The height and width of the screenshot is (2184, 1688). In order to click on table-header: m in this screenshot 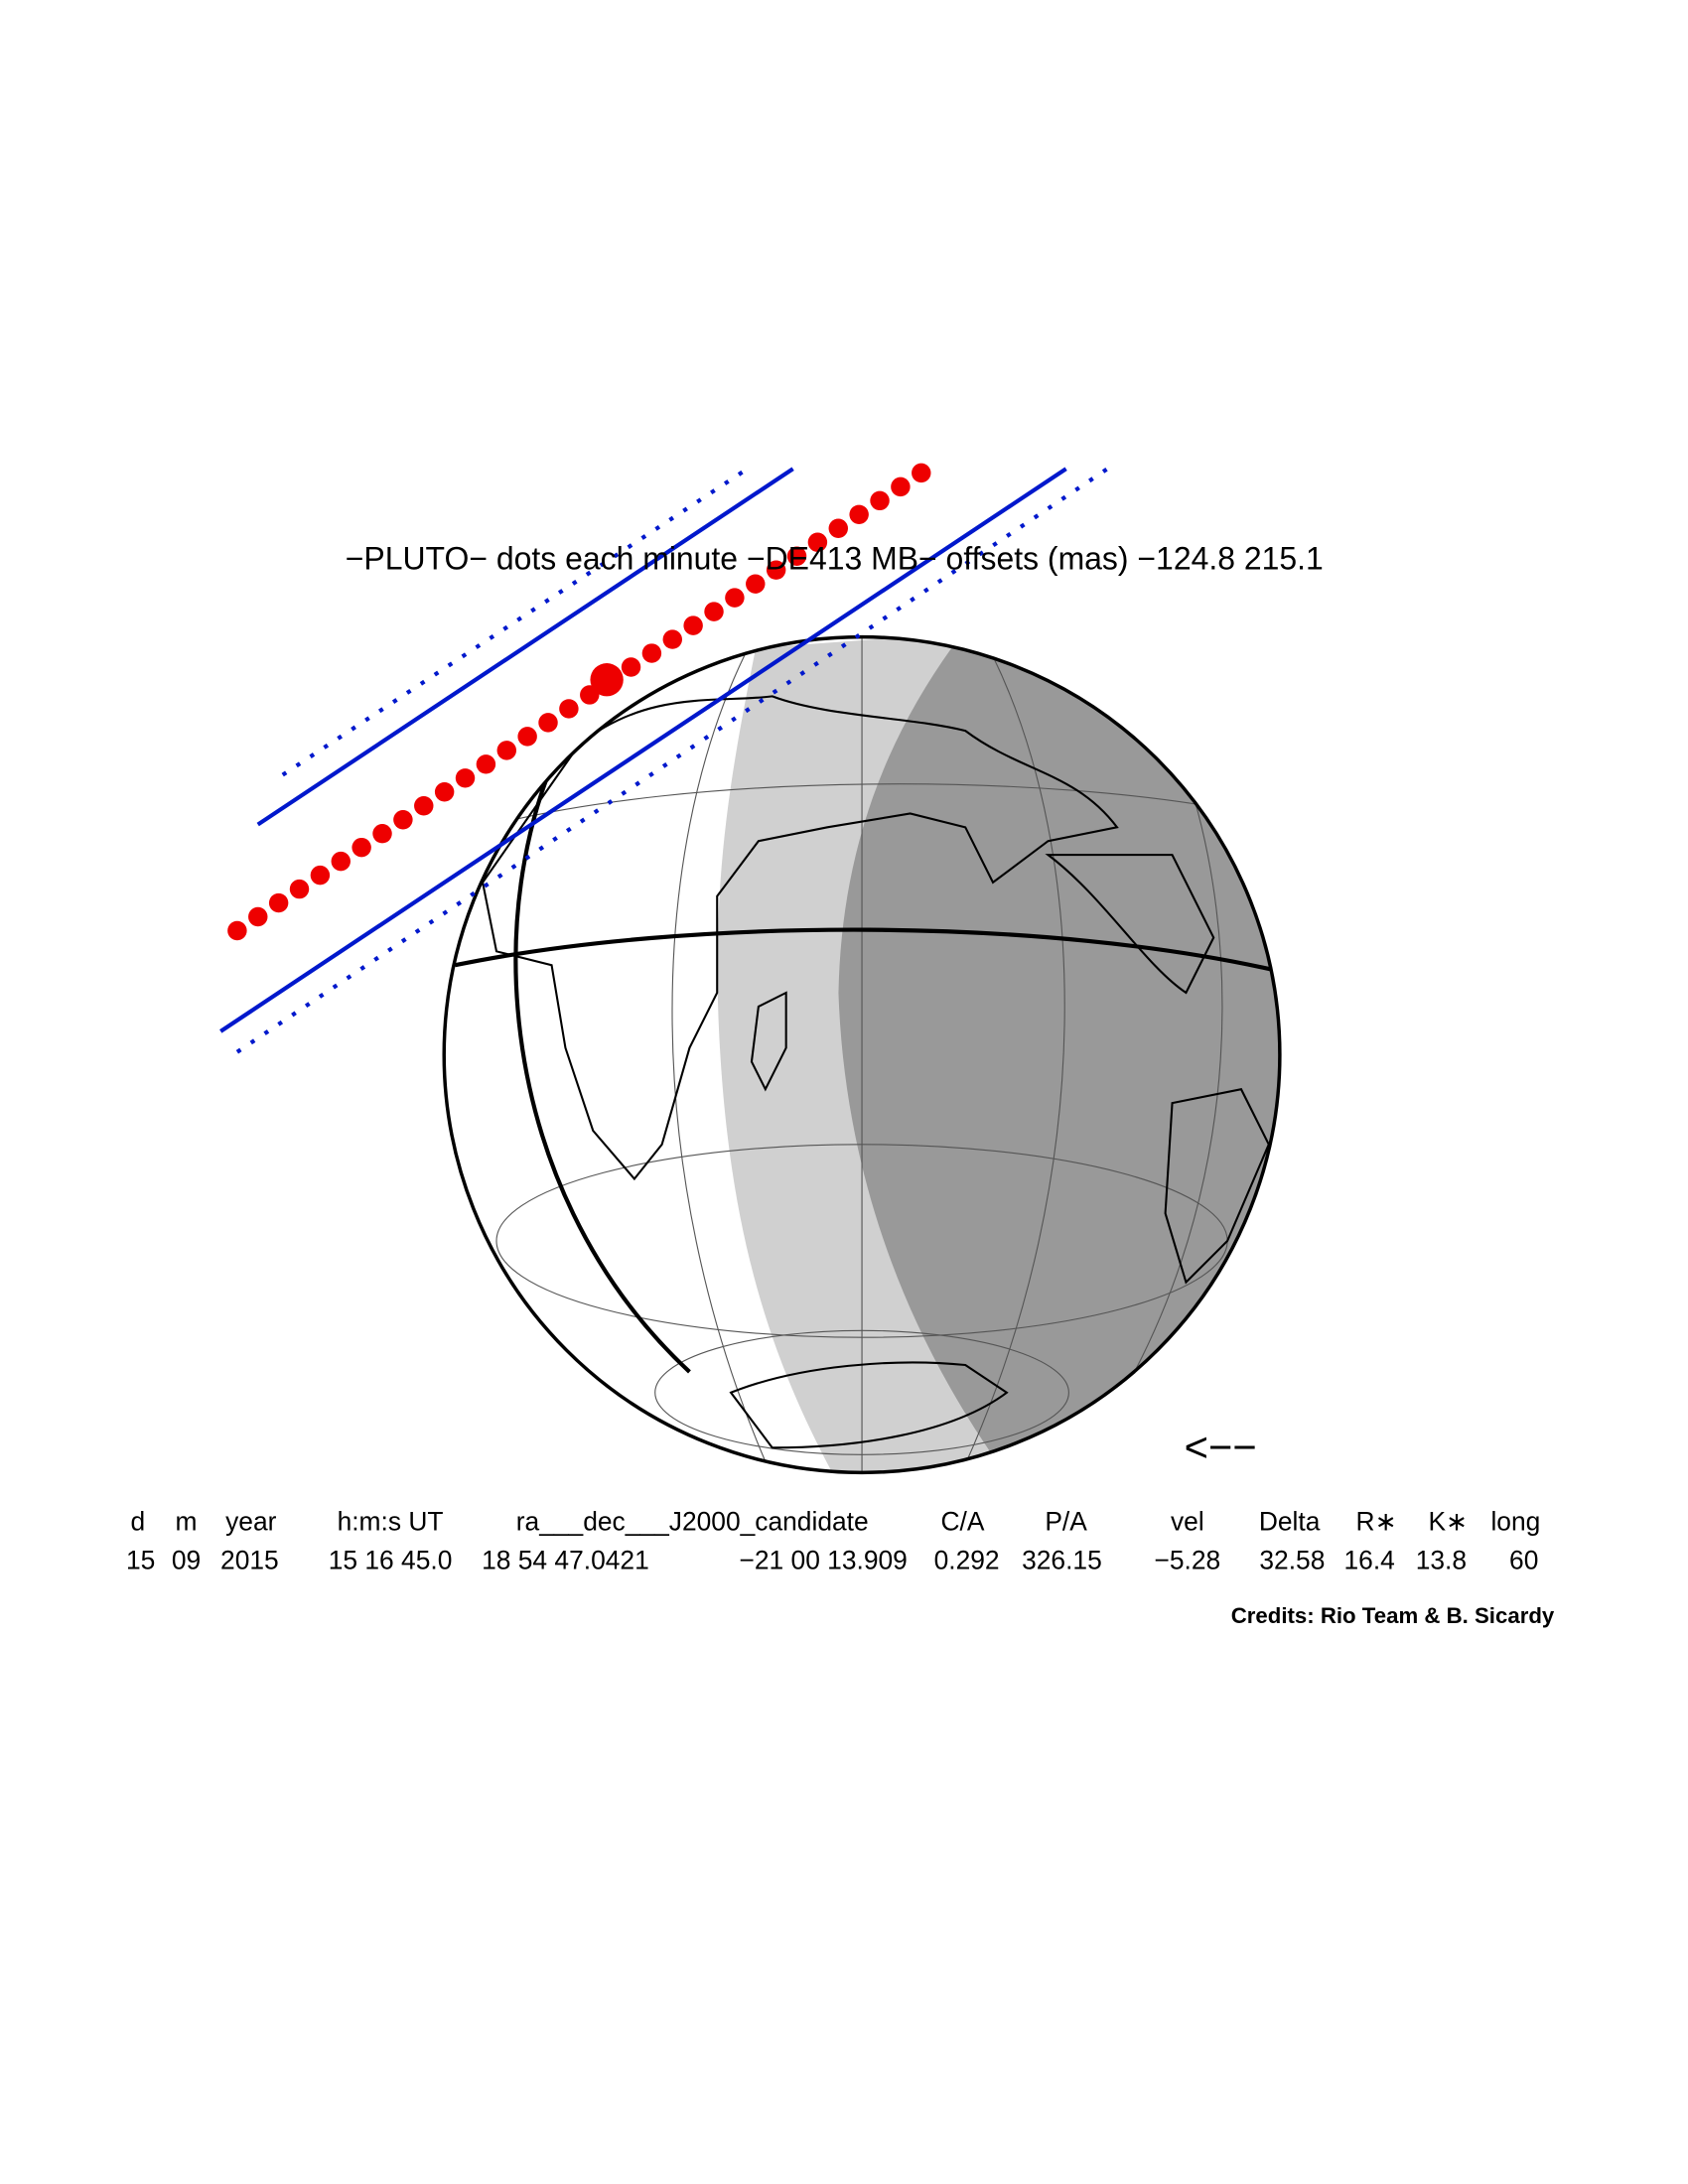, I will do `click(187, 1522)`.